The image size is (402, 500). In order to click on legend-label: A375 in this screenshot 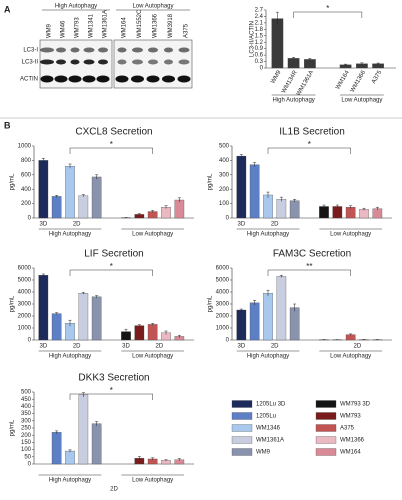, I will do `click(347, 429)`.